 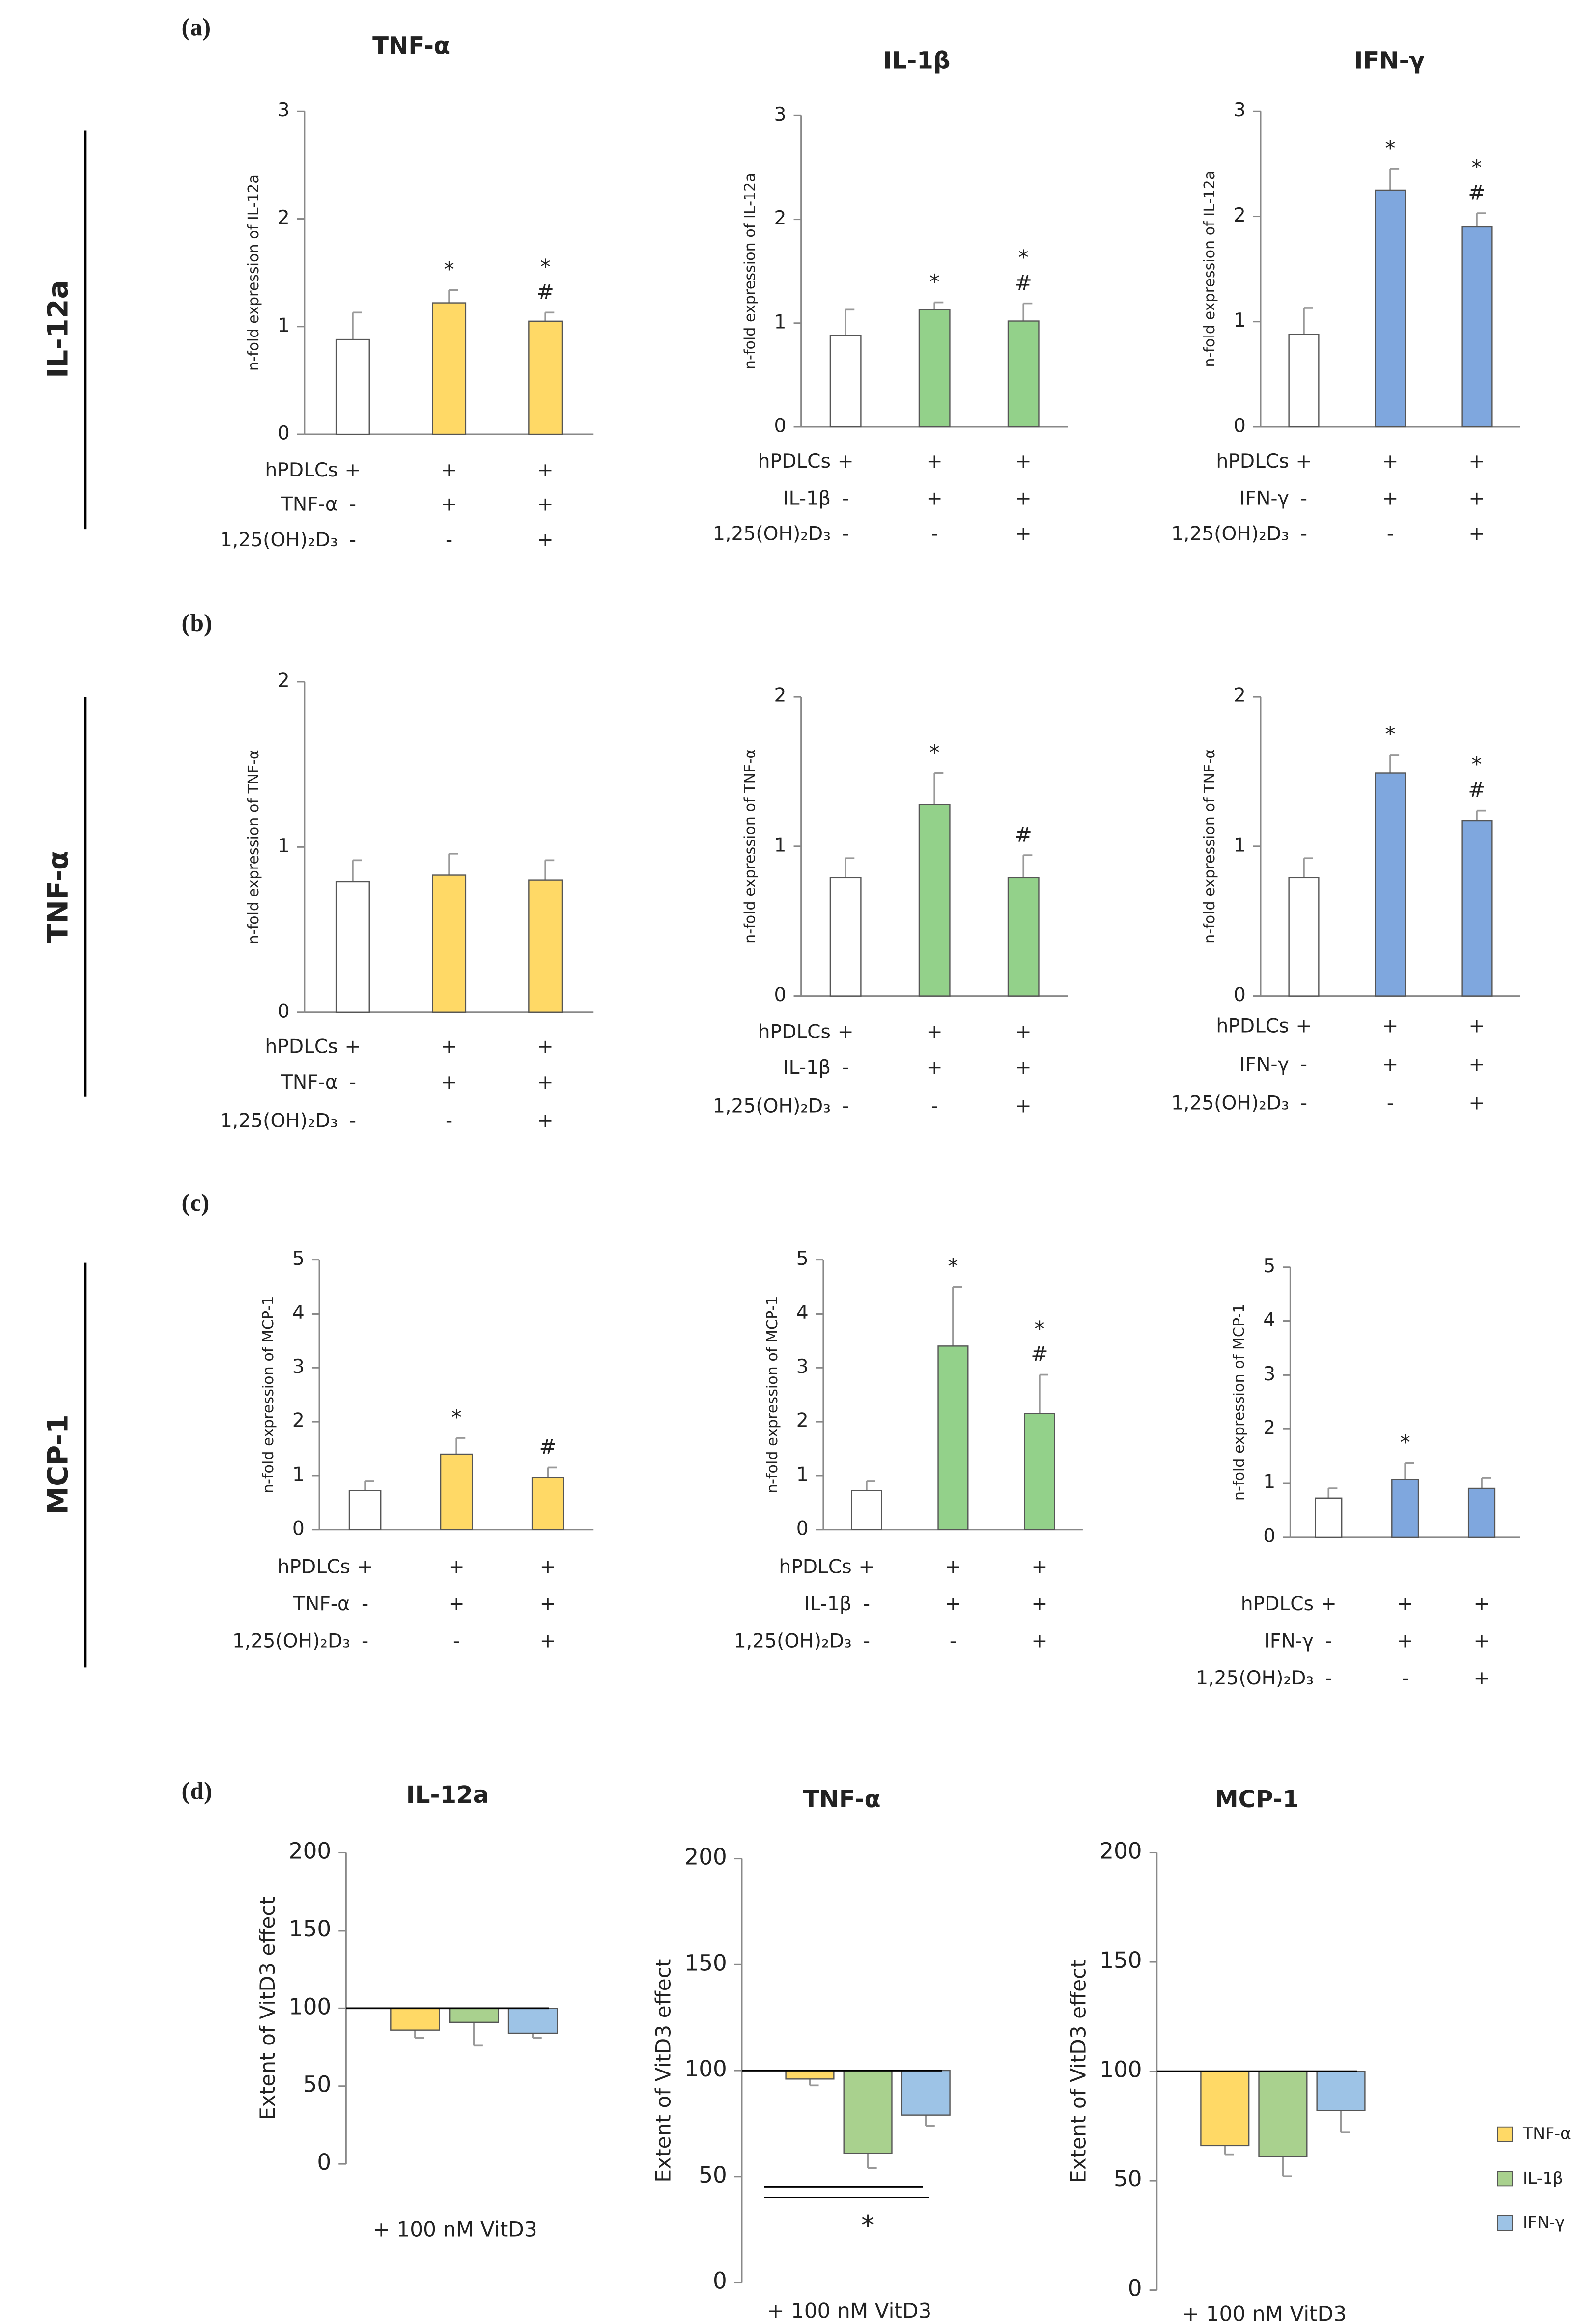 I want to click on legend-label: TNF-α, so click(x=1547, y=2133).